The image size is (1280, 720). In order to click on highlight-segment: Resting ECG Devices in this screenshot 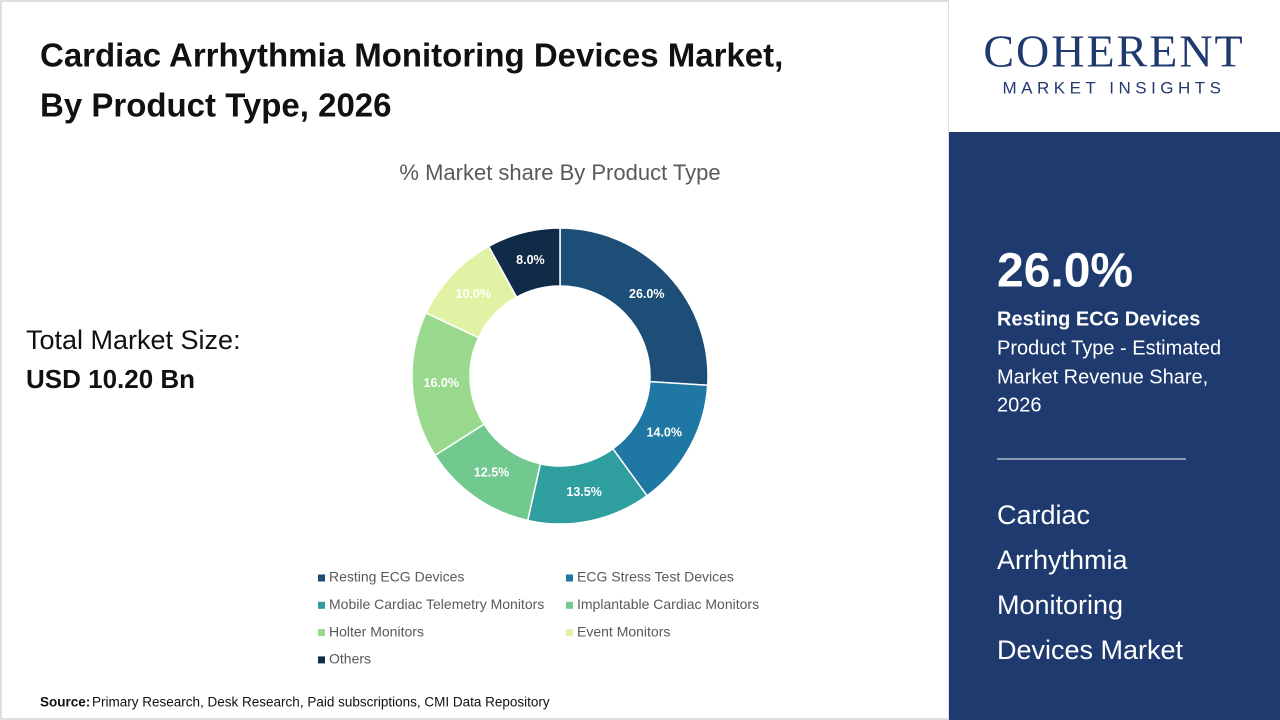, I will do `click(1098, 319)`.